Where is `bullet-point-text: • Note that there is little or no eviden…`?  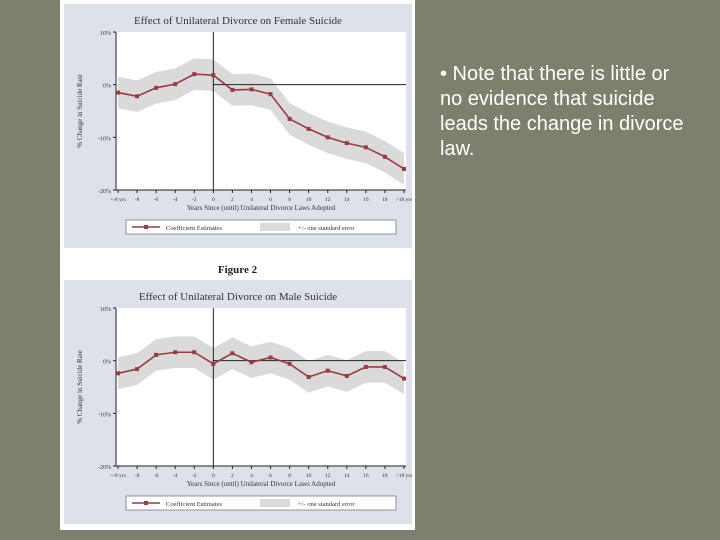
bullet-point-text: • Note that there is little or no eviden… is located at coordinates (562, 111).